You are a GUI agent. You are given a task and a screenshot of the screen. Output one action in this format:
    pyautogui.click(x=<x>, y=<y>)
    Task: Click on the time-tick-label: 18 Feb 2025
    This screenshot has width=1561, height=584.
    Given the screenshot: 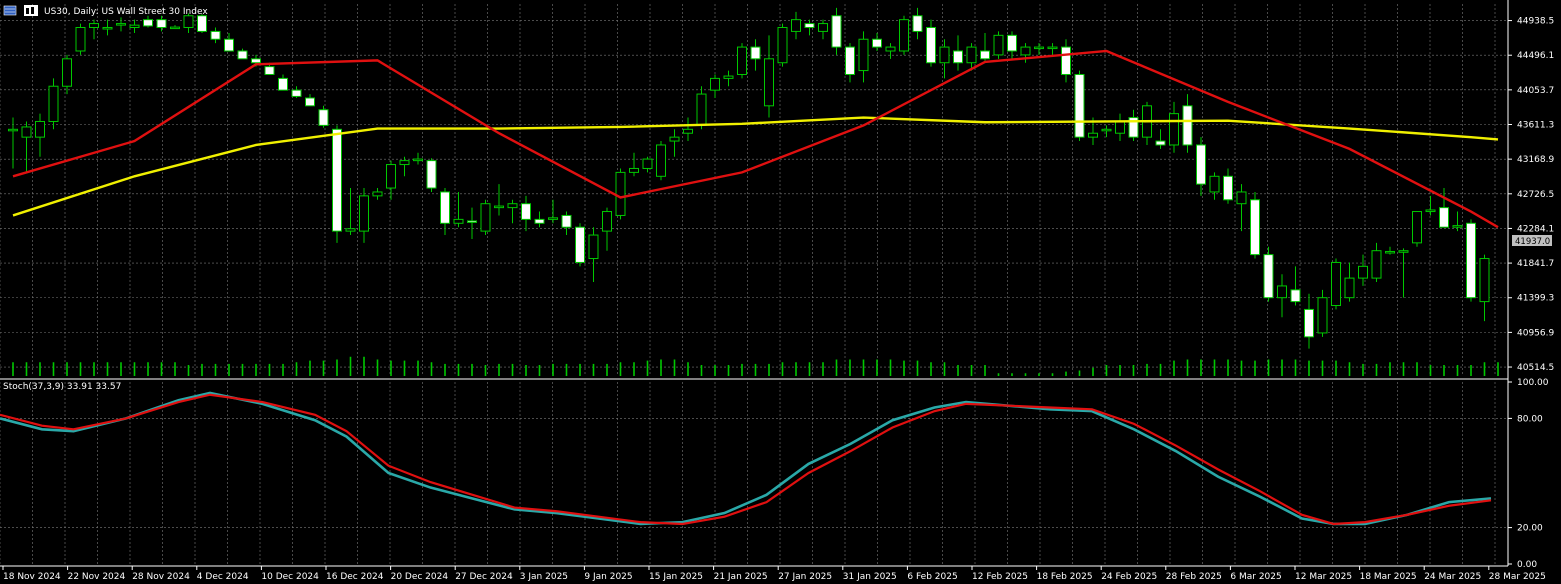 What is the action you would take?
    pyautogui.click(x=1065, y=577)
    